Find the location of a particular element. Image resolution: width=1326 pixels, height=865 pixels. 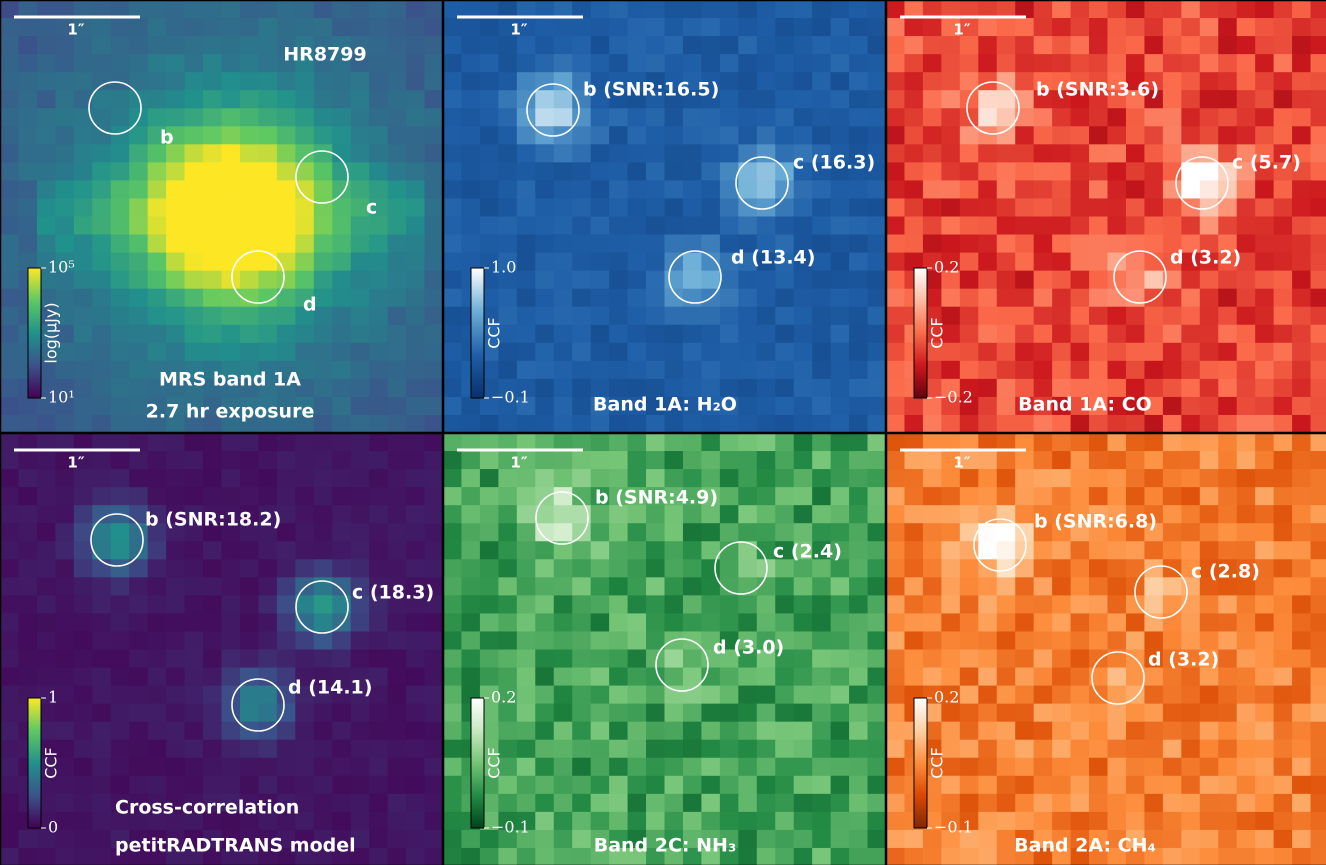

planet-circle is located at coordinates (762, 183).